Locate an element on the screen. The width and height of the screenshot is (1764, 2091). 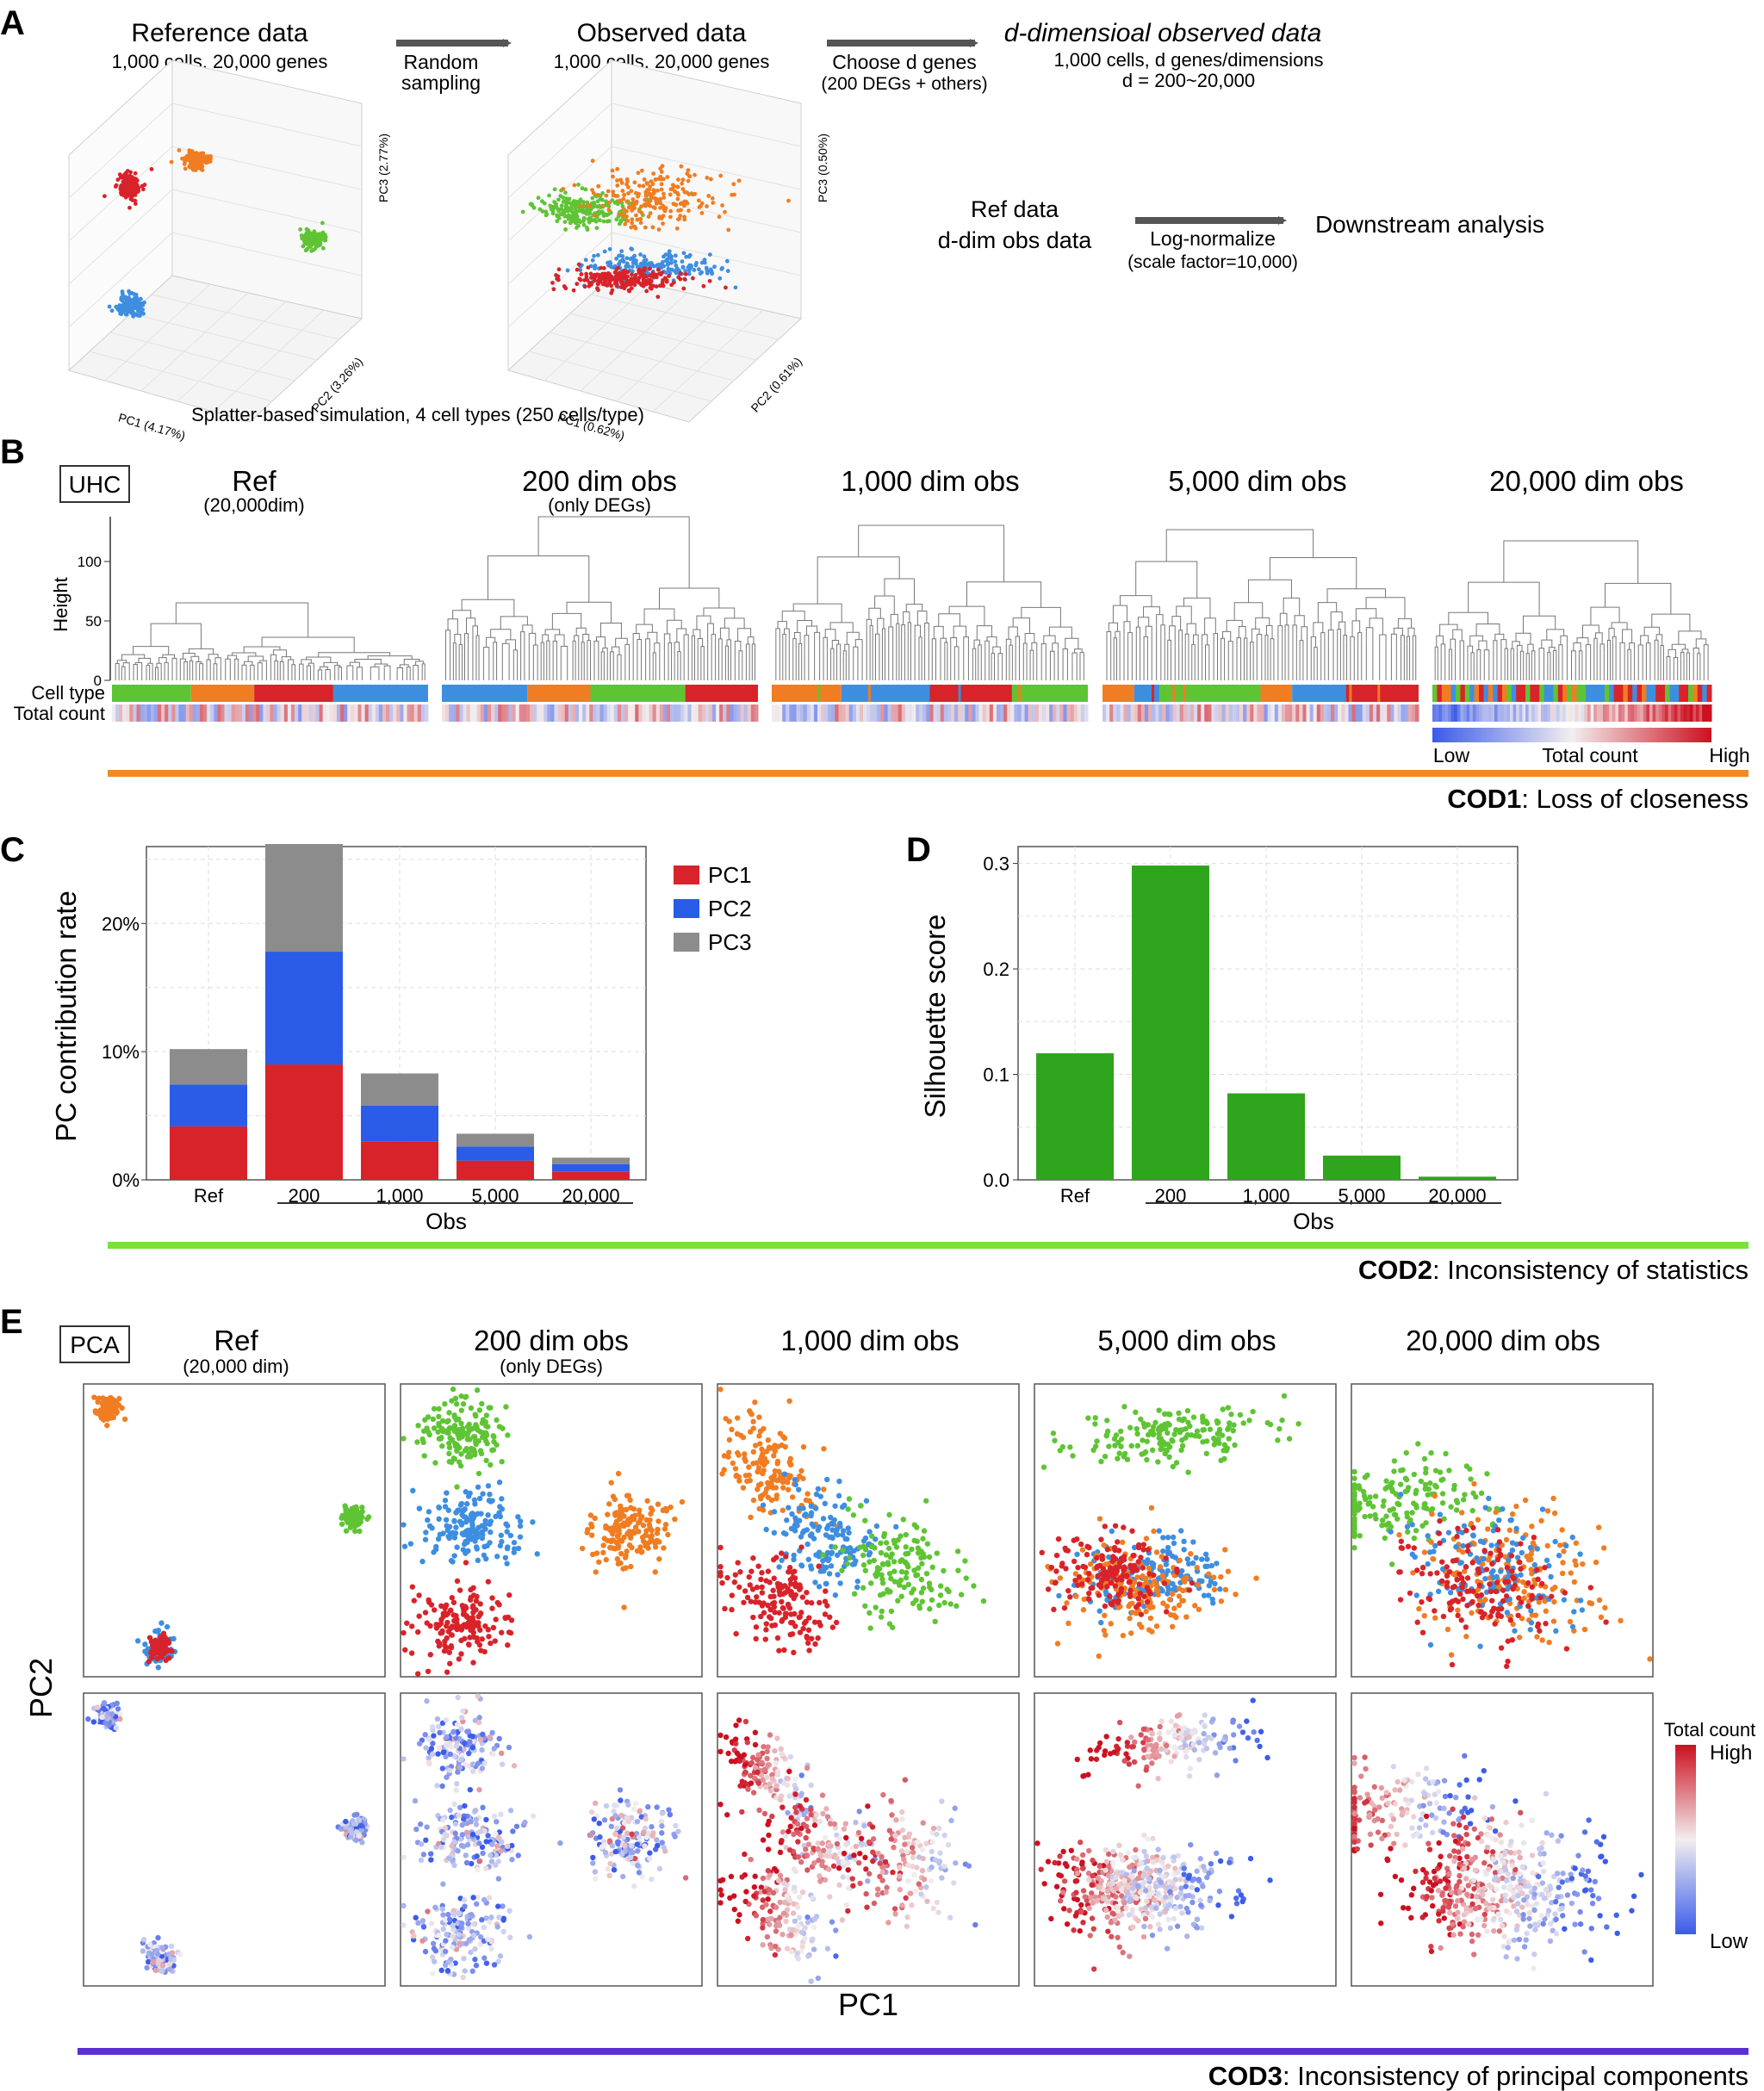
axis-label-pc3: PC3 (2.77%) is located at coordinates (383, 167).